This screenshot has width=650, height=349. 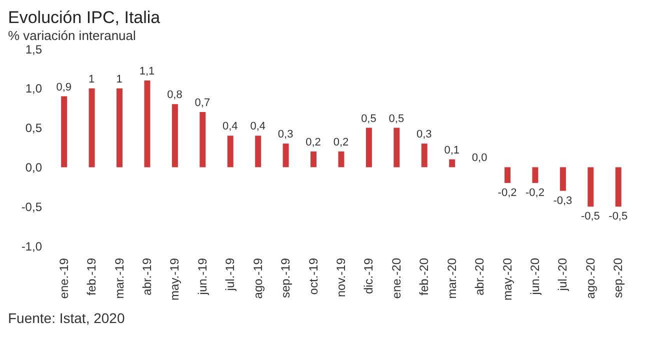 I want to click on data-label: 0,1, so click(x=452, y=150).